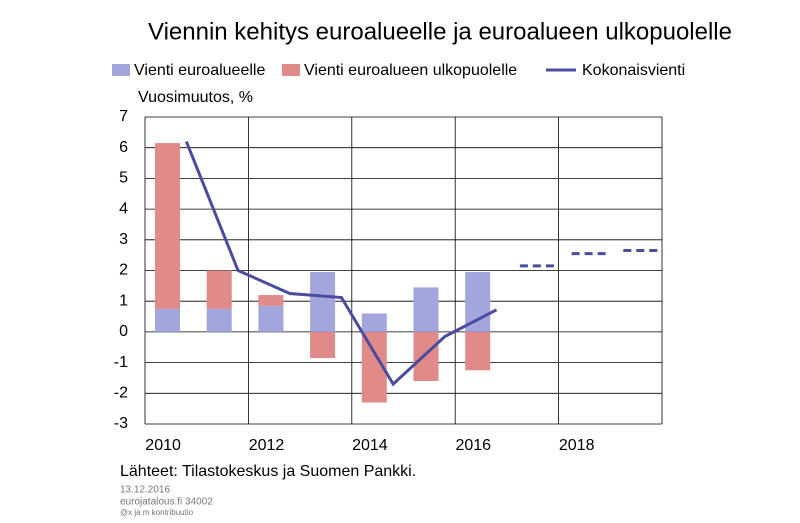 This screenshot has height=523, width=800. Describe the element at coordinates (157, 512) in the screenshot. I see `note: @x ja m kontribuutio` at that location.